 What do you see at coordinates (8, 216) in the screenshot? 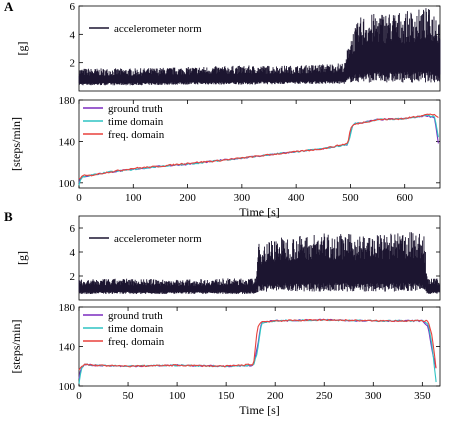
I see `panel-label-b: B` at bounding box center [8, 216].